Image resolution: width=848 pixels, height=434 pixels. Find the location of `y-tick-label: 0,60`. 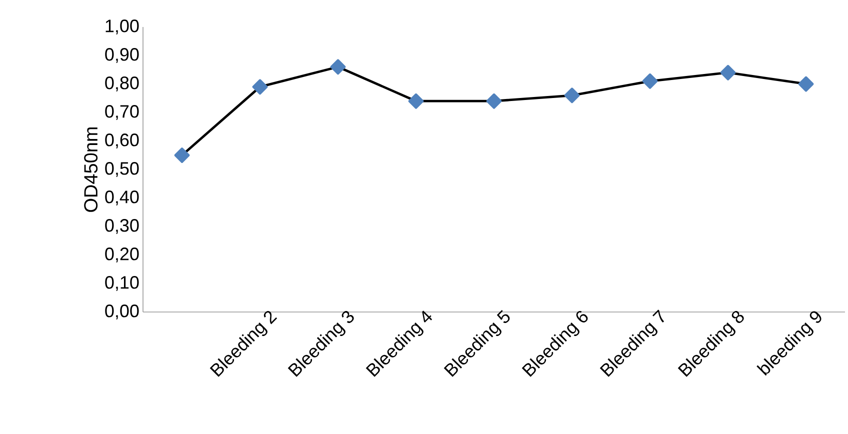

y-tick-label: 0,60 is located at coordinates (122, 141).